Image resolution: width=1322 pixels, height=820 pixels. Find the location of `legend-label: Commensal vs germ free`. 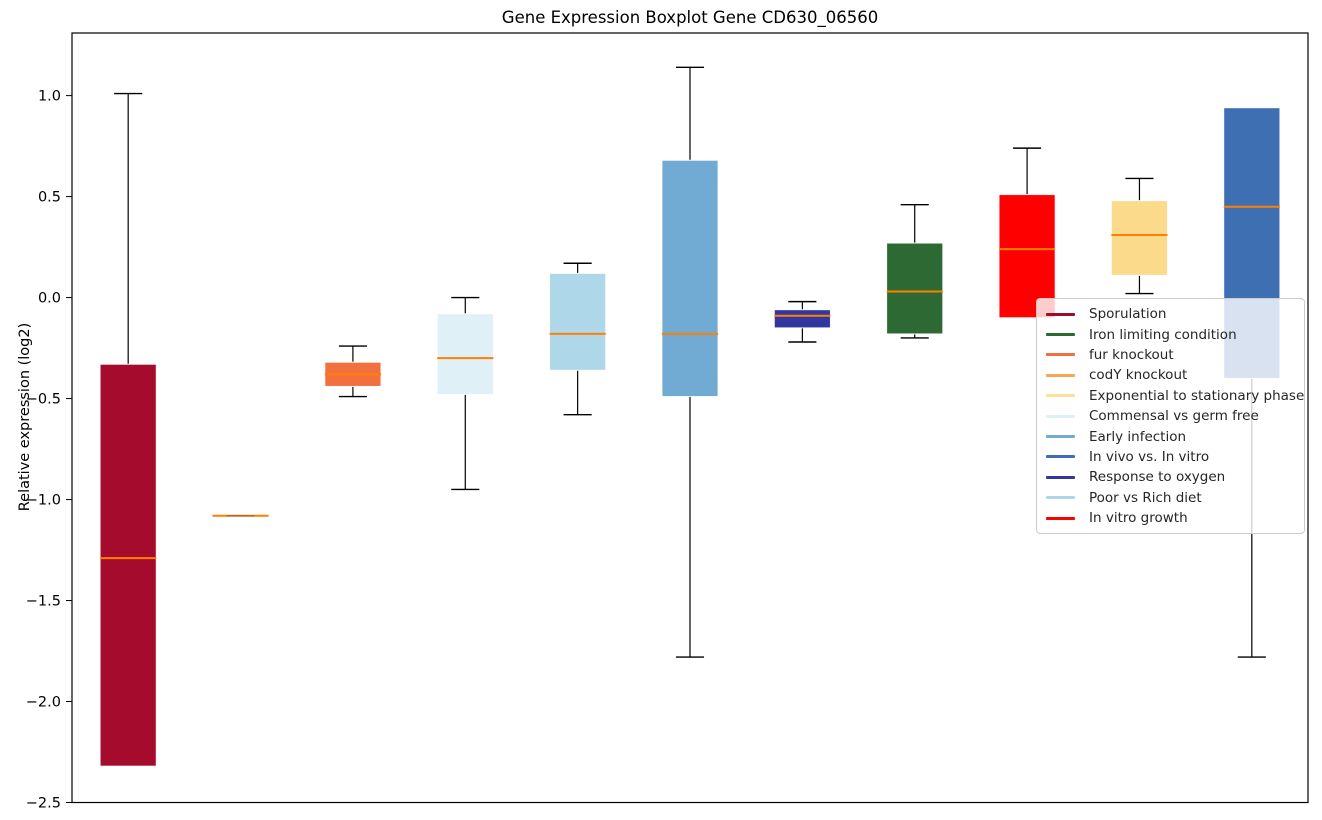

legend-label: Commensal vs germ free is located at coordinates (1174, 416).